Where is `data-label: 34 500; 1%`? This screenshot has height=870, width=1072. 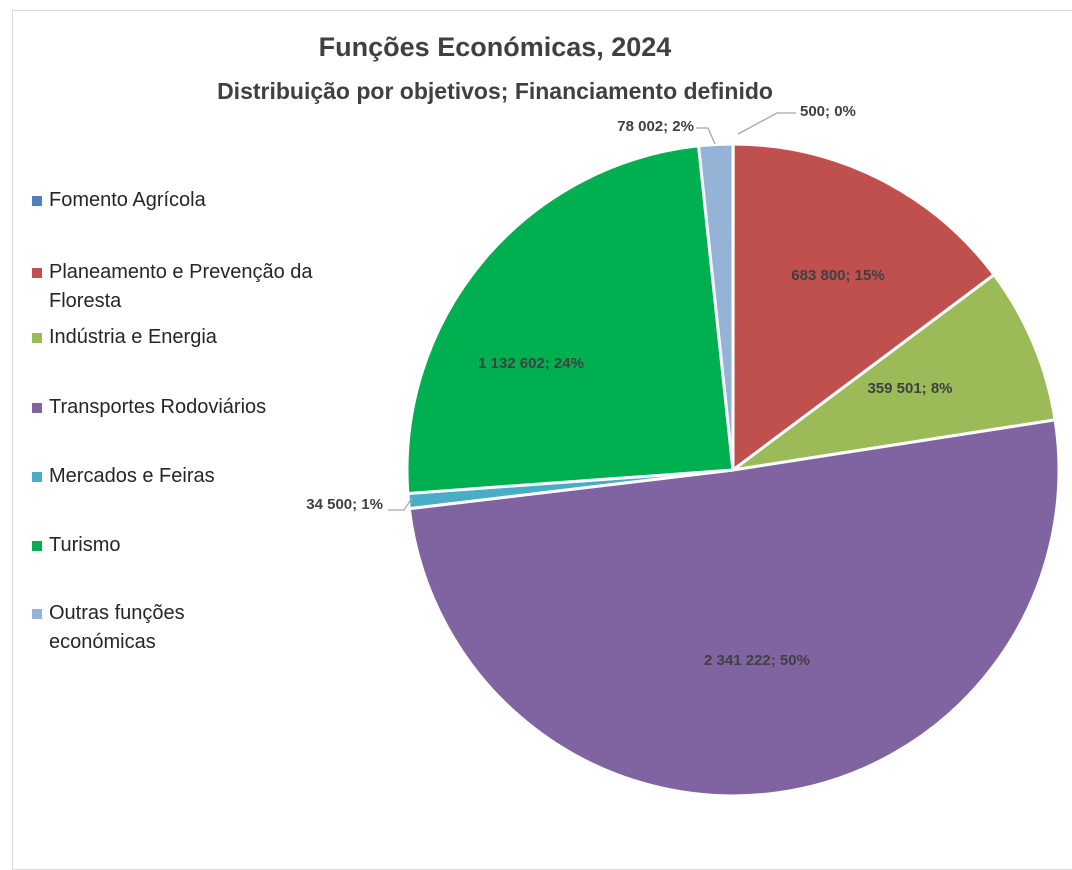 data-label: 34 500; 1% is located at coordinates (344, 504).